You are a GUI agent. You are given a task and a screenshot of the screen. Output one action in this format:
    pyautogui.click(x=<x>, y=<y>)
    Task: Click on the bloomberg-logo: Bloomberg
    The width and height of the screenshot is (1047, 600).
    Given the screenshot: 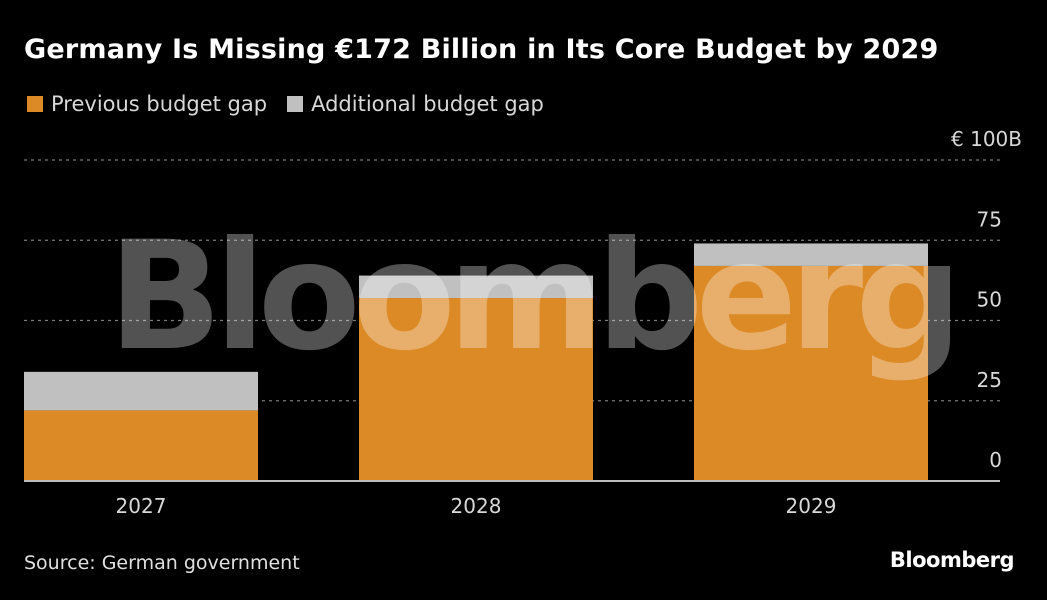 What is the action you would take?
    pyautogui.click(x=952, y=560)
    